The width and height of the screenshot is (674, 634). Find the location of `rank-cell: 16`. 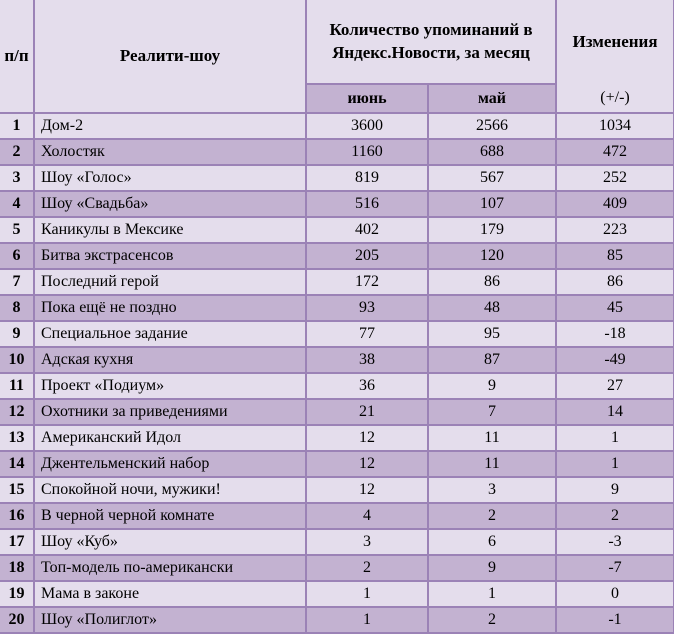

rank-cell: 16 is located at coordinates (17, 516).